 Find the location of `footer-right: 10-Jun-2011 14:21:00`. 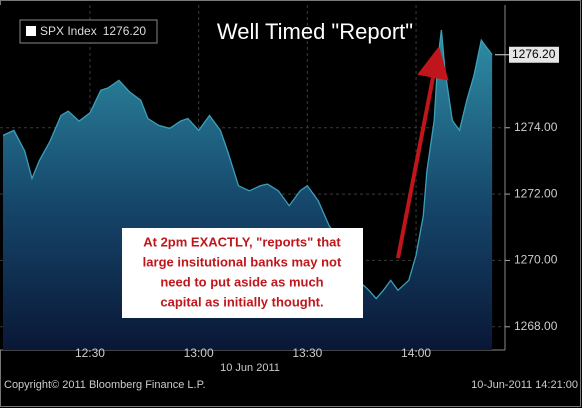

footer-right: 10-Jun-2011 14:21:00 is located at coordinates (524, 385).